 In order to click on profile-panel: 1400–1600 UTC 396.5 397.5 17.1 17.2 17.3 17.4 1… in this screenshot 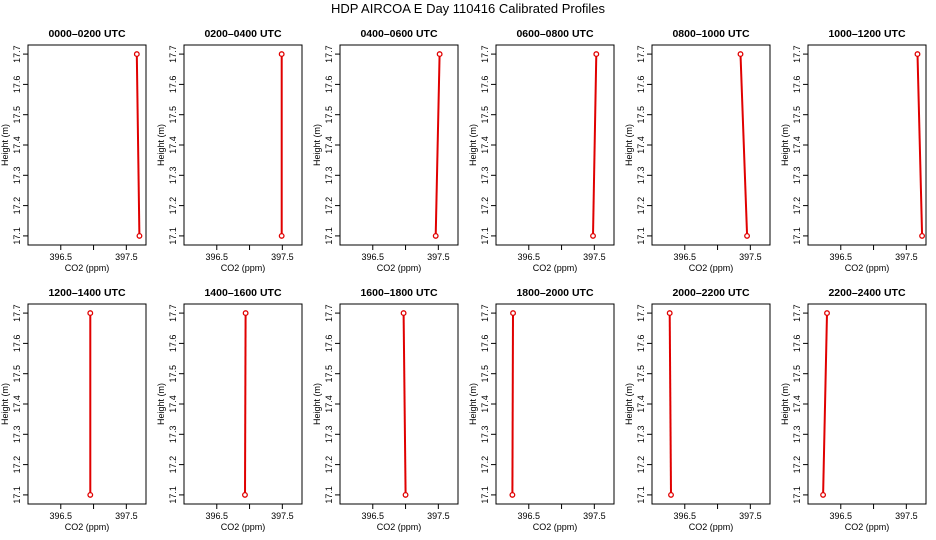, I will do `click(229, 409)`.